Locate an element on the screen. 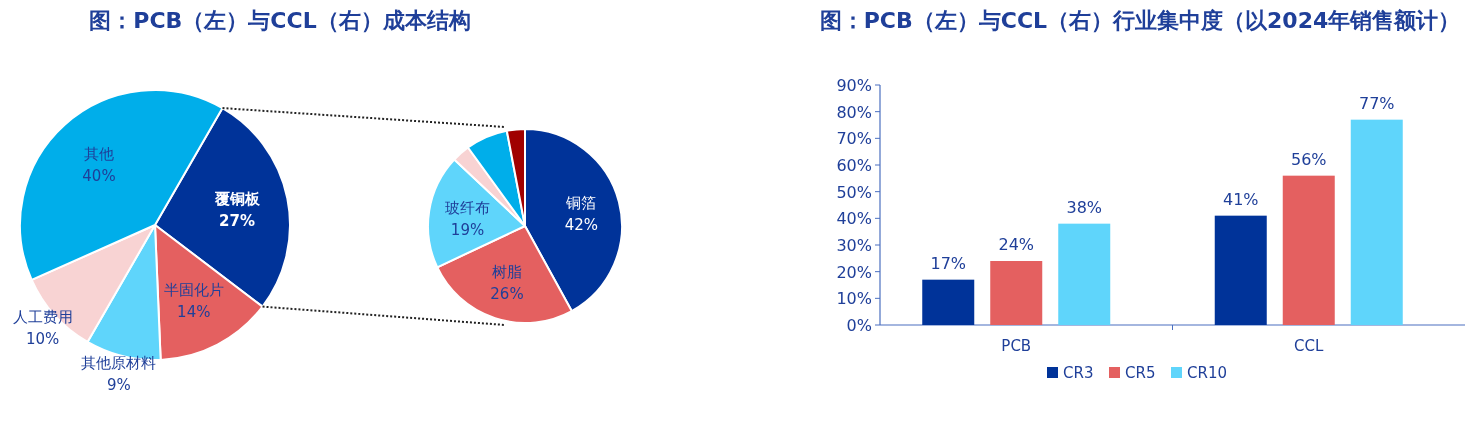 The image size is (1465, 436). y-tick-label: 50% is located at coordinates (854, 192).